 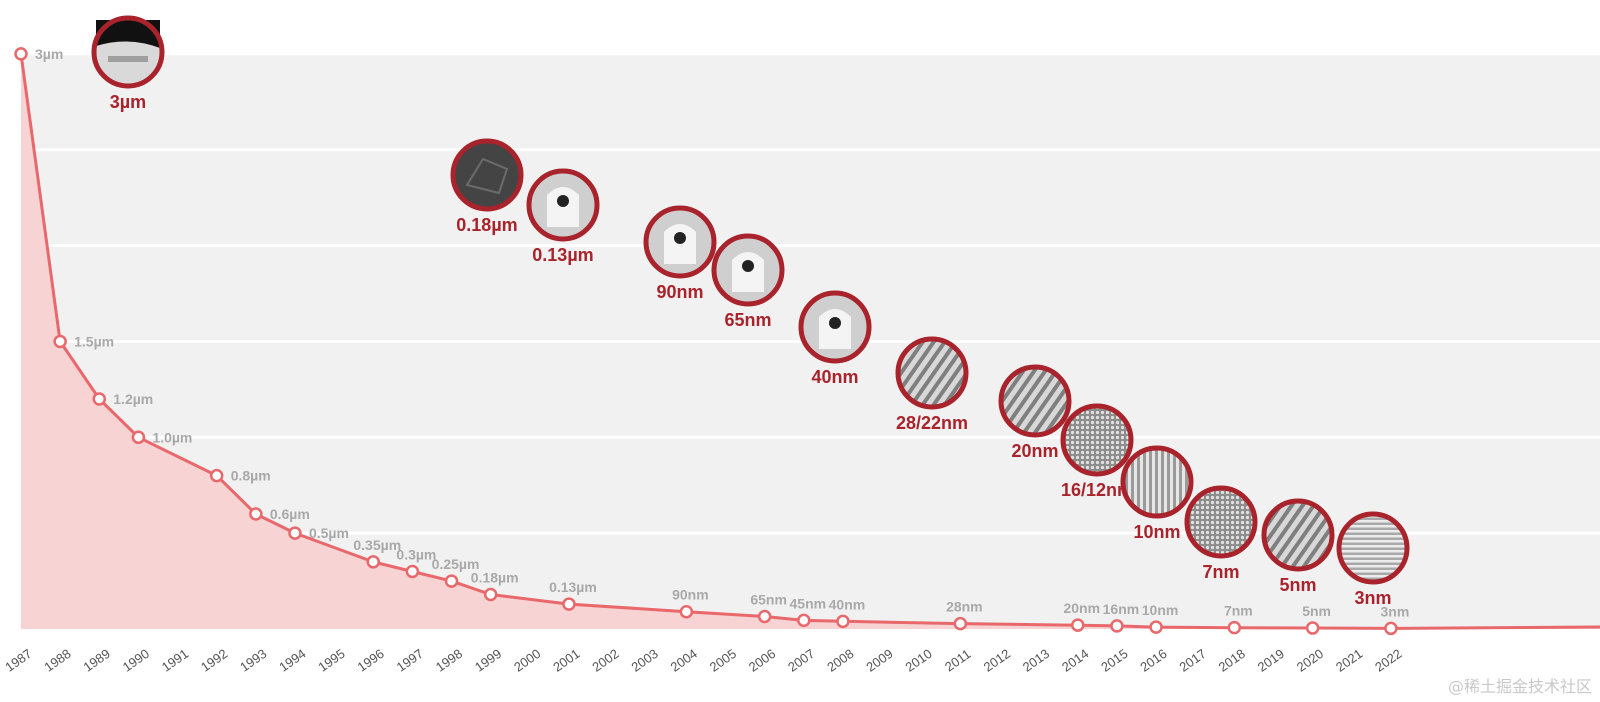 I want to click on x-tick-label: 1995, so click(x=331, y=660).